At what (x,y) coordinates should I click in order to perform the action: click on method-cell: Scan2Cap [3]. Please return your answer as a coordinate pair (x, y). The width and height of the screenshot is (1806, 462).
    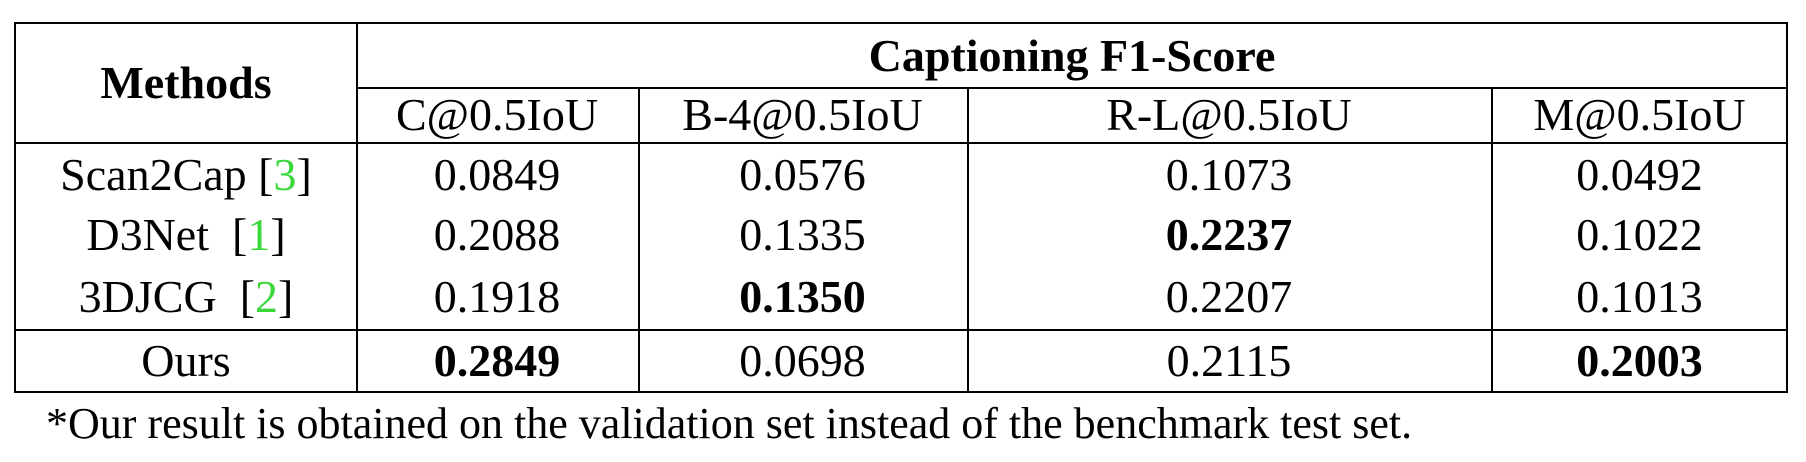
    Looking at the image, I should click on (186, 175).